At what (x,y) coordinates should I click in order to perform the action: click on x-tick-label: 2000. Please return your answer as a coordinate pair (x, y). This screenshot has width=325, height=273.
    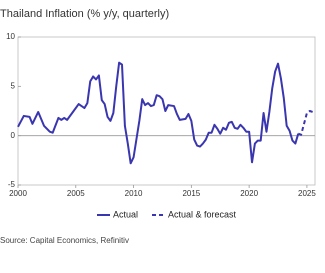
    Looking at the image, I should click on (18, 193).